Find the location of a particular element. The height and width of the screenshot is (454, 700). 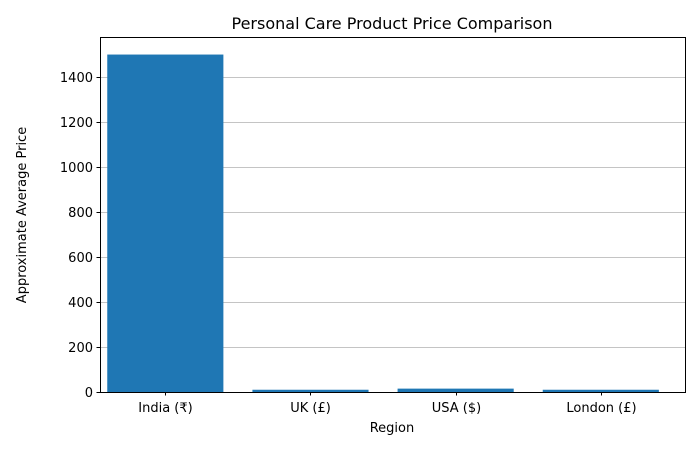

y-tick-label: 0 is located at coordinates (89, 393).